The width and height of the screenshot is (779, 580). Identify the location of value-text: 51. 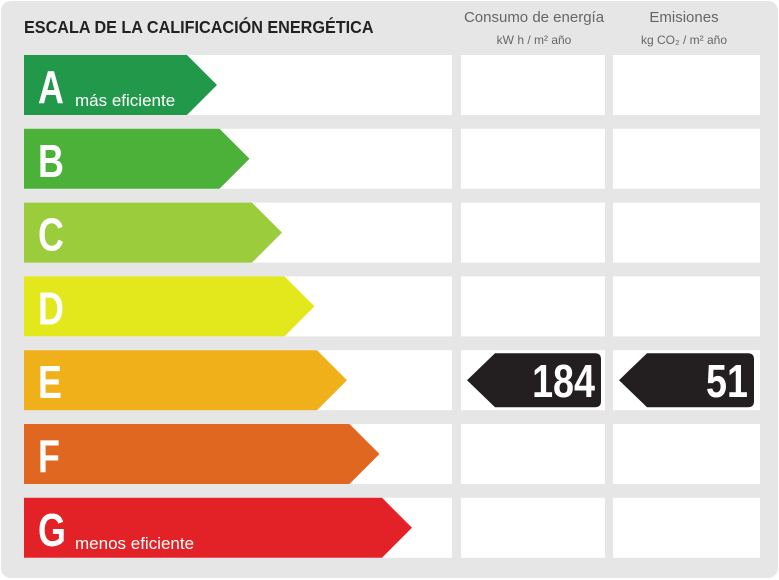
(727, 381).